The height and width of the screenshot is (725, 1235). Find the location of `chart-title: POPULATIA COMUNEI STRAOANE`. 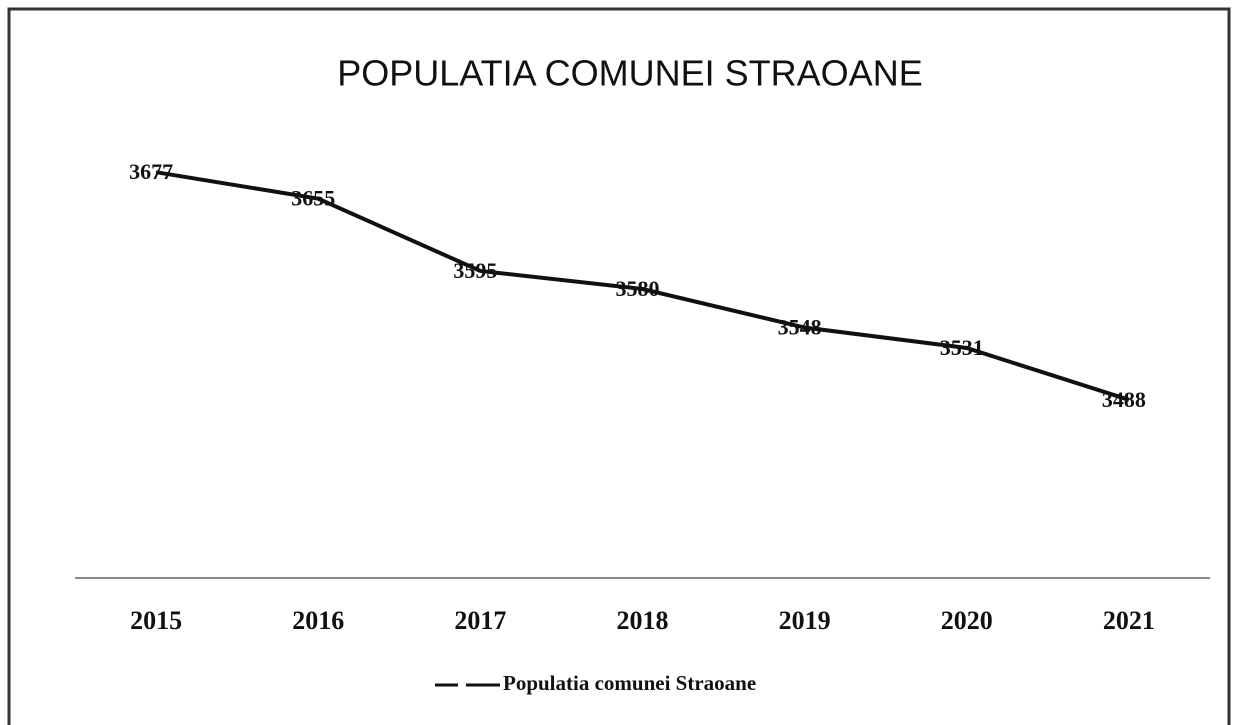

chart-title: POPULATIA COMUNEI STRAOANE is located at coordinates (629, 73).